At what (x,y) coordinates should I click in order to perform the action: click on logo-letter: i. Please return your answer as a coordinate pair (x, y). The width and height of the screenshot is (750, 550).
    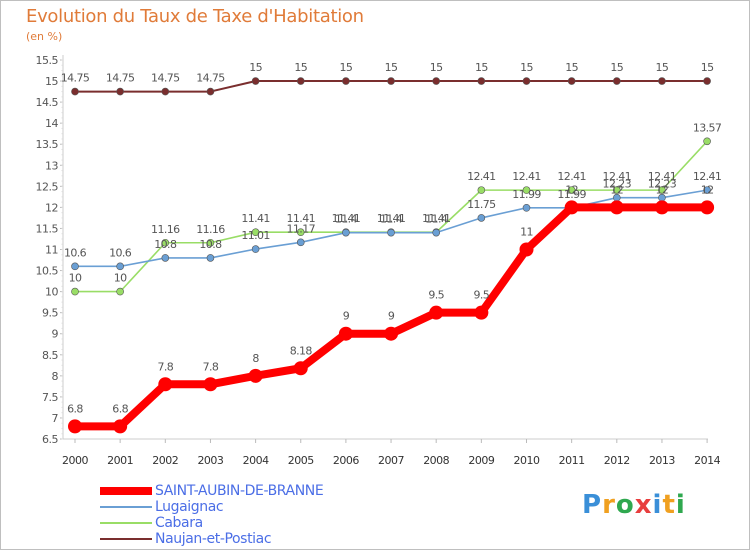
    Looking at the image, I should click on (657, 505).